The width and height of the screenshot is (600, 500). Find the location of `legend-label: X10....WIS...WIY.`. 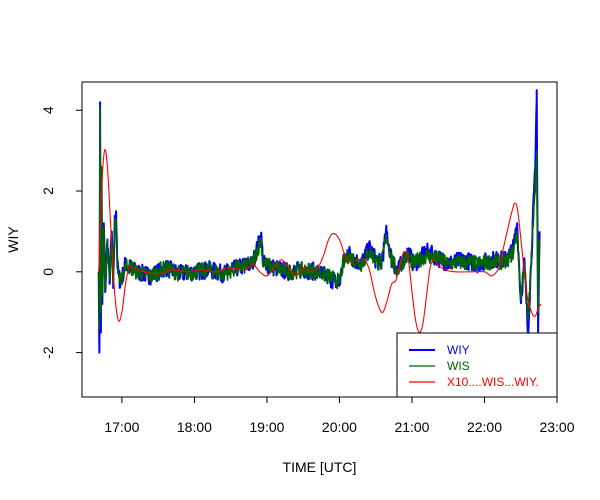

legend-label: X10....WIS...WIY. is located at coordinates (493, 382).